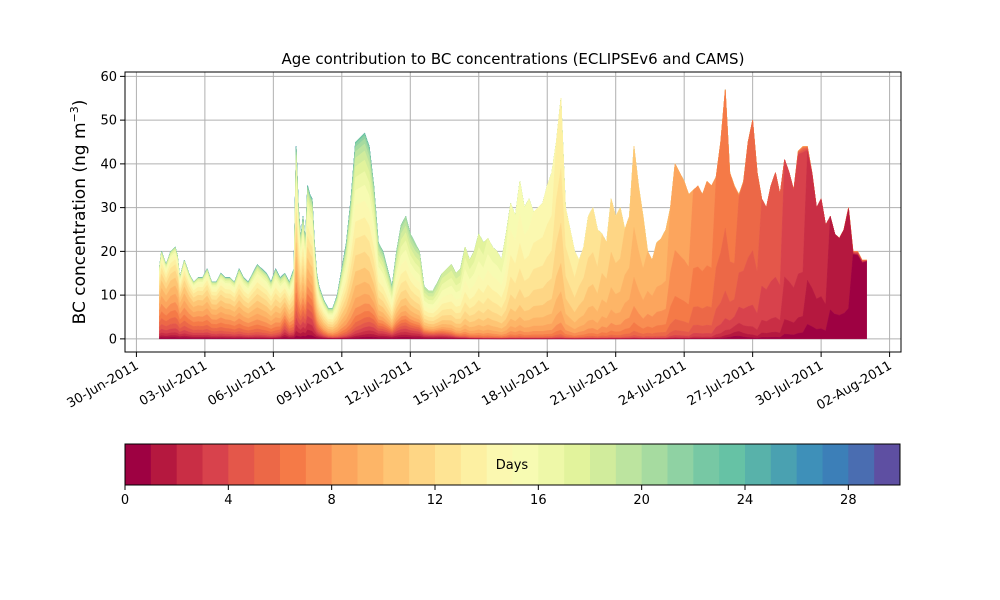 This screenshot has height=600, width=1000. I want to click on x-tick-label: 09-Jul-2011, so click(310, 383).